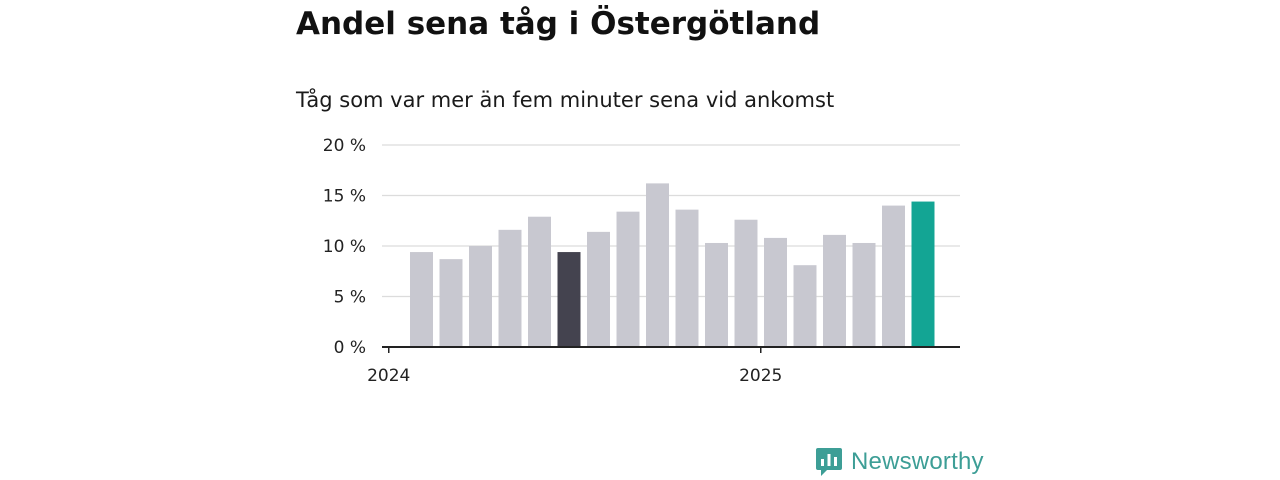 The width and height of the screenshot is (1280, 480). I want to click on y-axis-labels: 0 % 5 % 10 % 15 % 20 %, so click(344, 247).